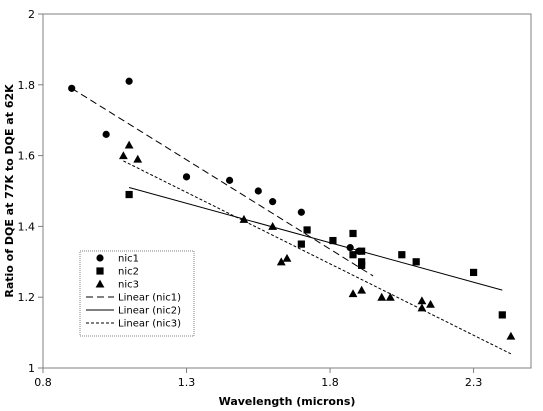  What do you see at coordinates (31, 368) in the screenshot?
I see `y-tick-label: 1` at bounding box center [31, 368].